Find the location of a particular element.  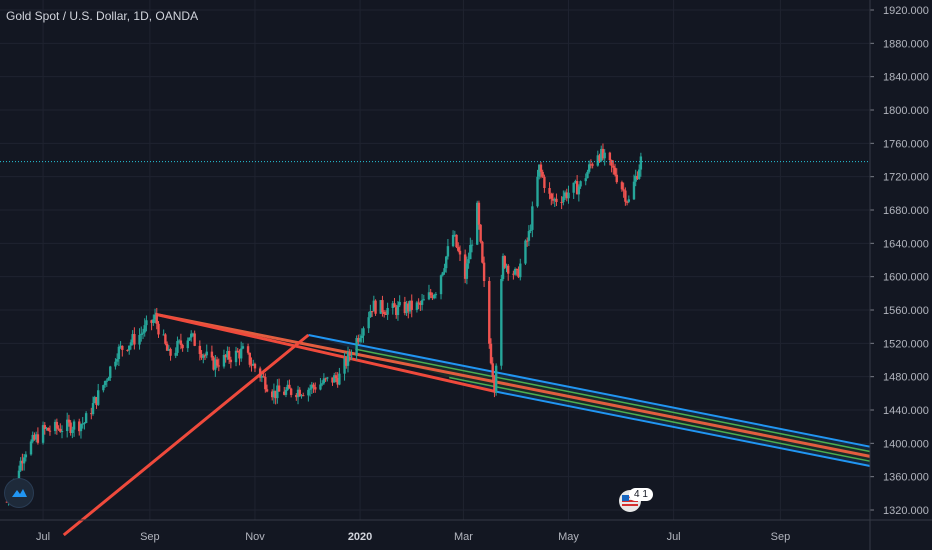

y-tick-label: 1400.000 is located at coordinates (906, 444).